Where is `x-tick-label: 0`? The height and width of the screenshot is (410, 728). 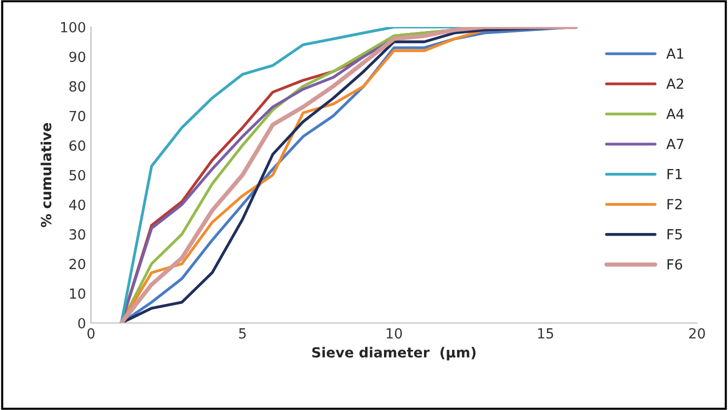
x-tick-label: 0 is located at coordinates (90, 333).